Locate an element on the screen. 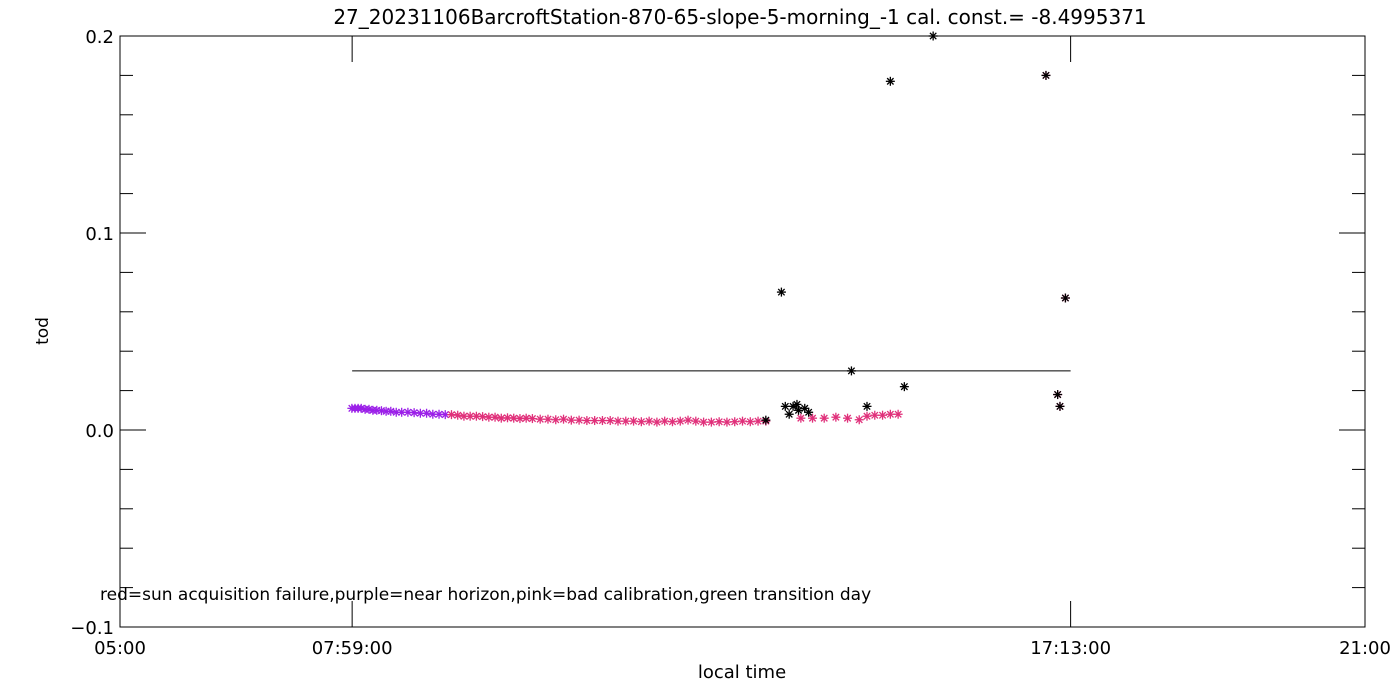 This screenshot has height=700, width=1400. x-axis-label: local time is located at coordinates (742, 672).